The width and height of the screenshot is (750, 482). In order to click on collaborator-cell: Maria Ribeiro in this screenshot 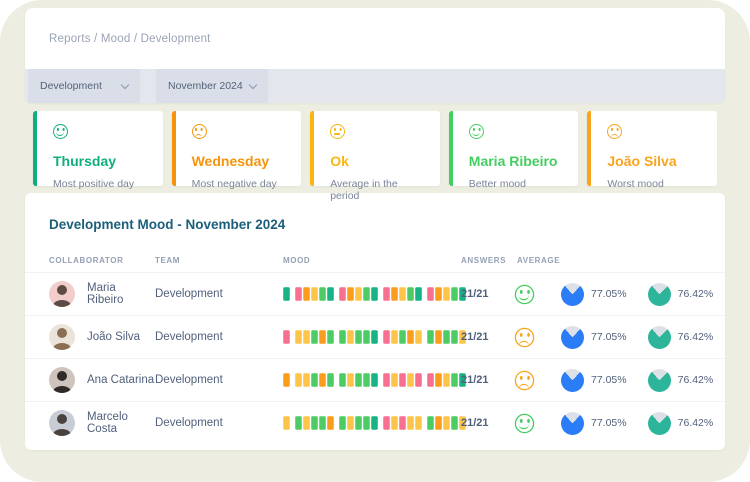, I will do `click(102, 294)`.